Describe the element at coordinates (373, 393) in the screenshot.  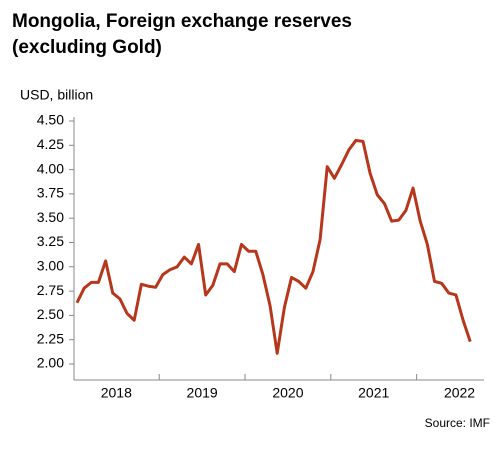
I see `x-tick-label: 2021` at that location.